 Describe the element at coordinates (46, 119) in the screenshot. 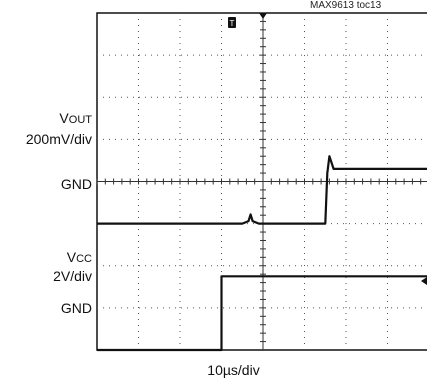

I see `vout-channel-name: VOUT` at that location.